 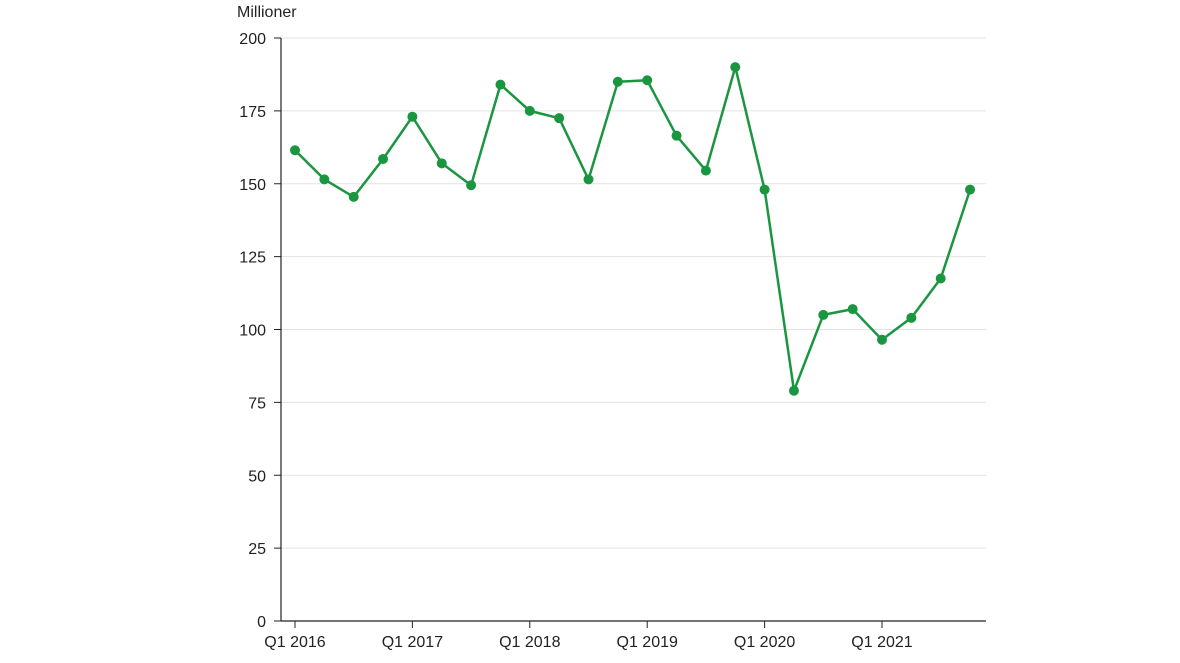 What do you see at coordinates (412, 642) in the screenshot?
I see `x-tick-label: Q1 2017` at bounding box center [412, 642].